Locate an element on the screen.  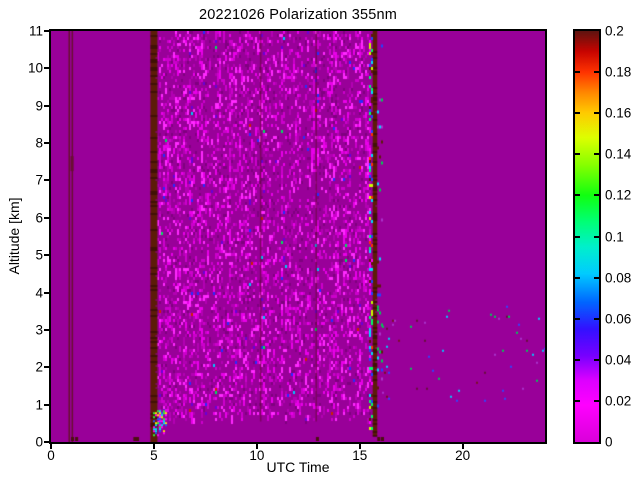
y-tick-label: 6 is located at coordinates (39, 218).